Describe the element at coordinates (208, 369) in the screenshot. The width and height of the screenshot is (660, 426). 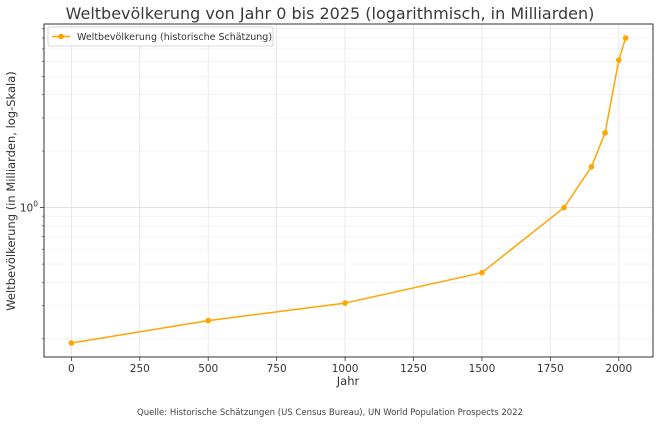
I see `x-tick-label: 500` at that location.